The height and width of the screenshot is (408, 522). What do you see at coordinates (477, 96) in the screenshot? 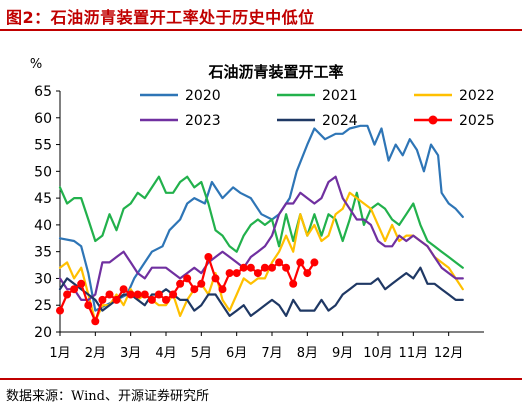
I see `legend-label-2022: 2022` at bounding box center [477, 96].